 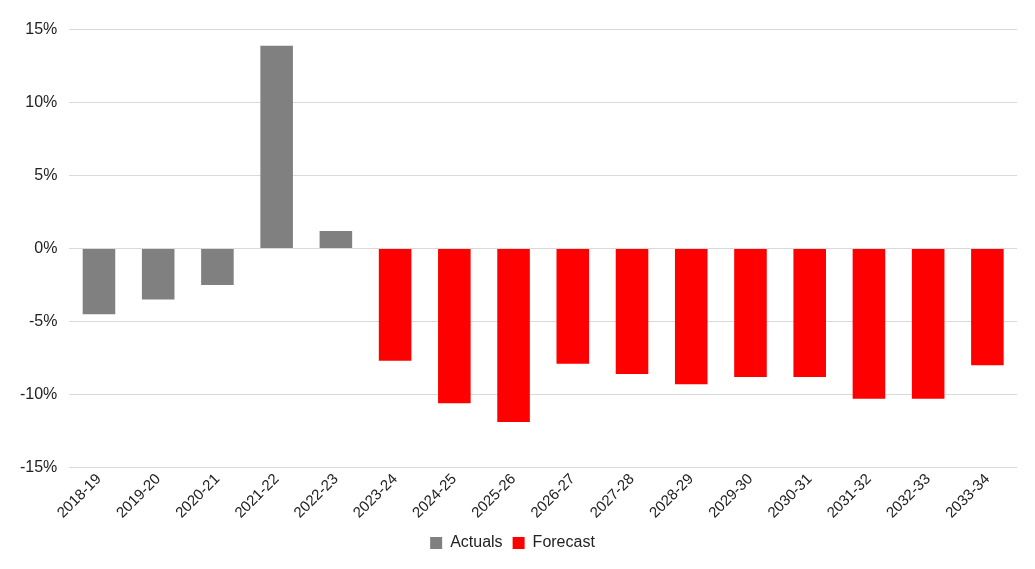 What do you see at coordinates (38, 466) in the screenshot?
I see `y-tick-label: -15%` at bounding box center [38, 466].